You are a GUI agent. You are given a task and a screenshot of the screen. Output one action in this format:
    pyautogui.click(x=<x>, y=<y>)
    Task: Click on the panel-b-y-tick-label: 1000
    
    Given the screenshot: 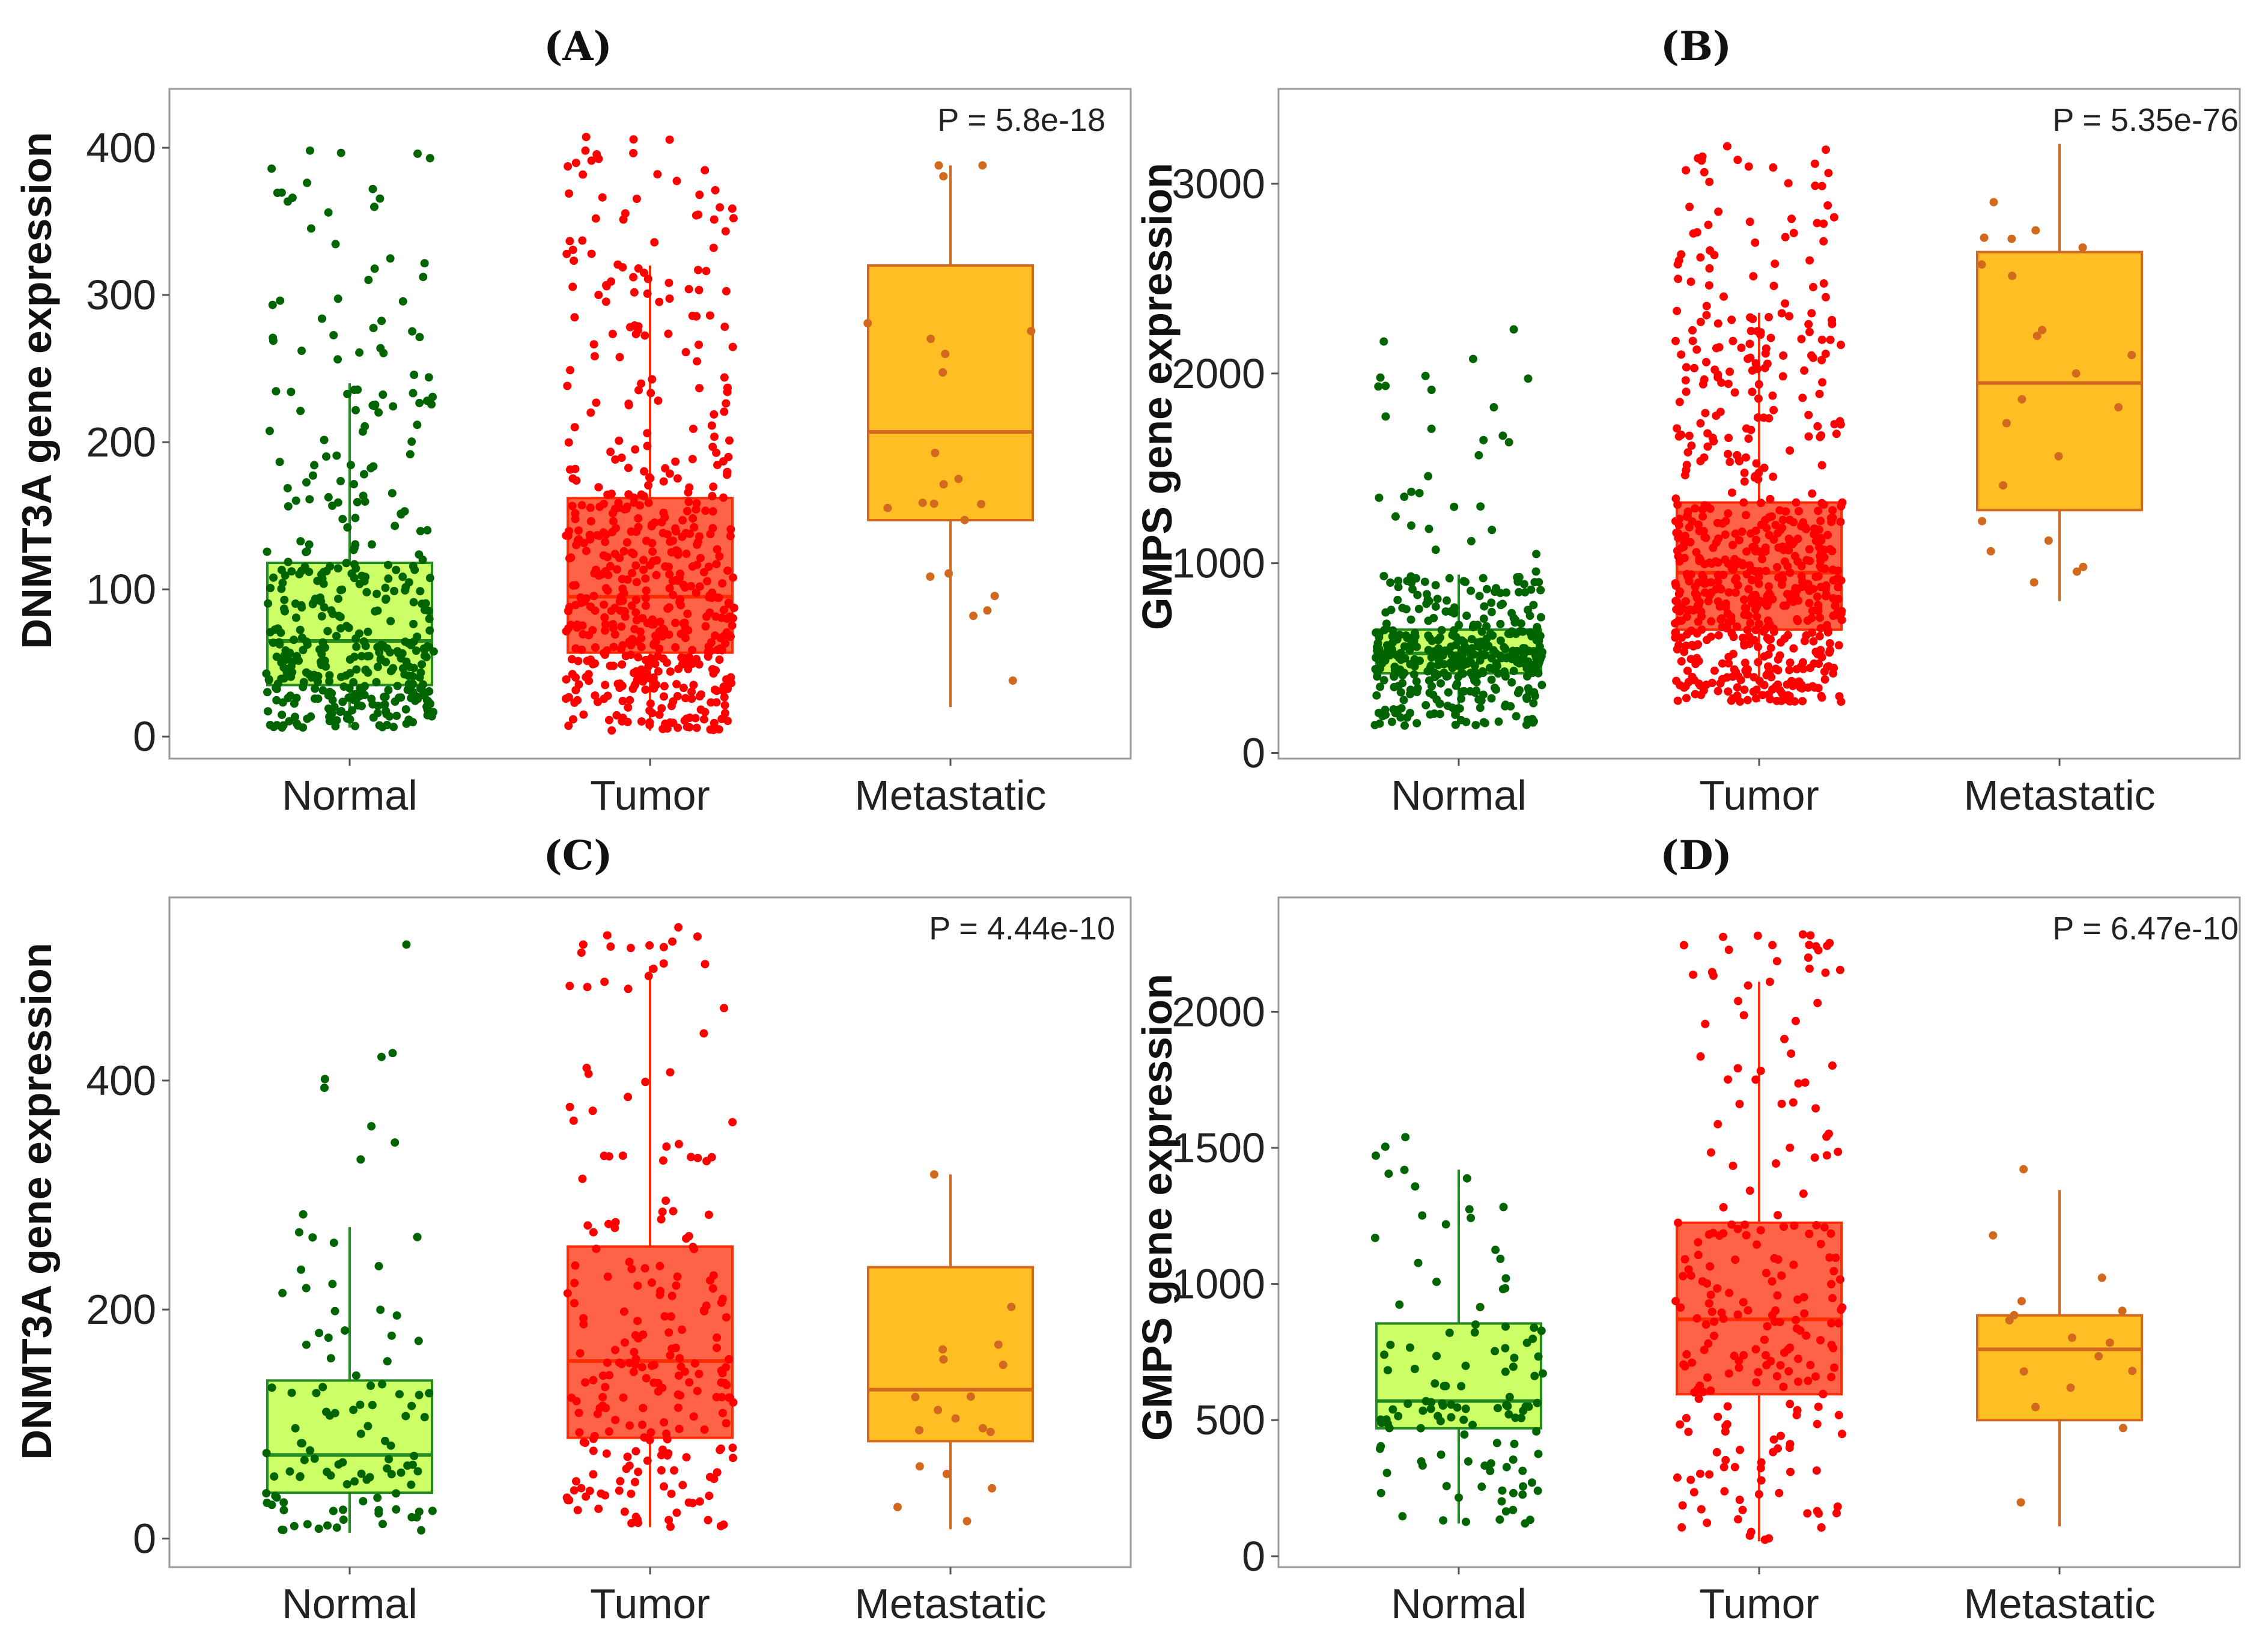 What is the action you would take?
    pyautogui.click(x=1218, y=563)
    